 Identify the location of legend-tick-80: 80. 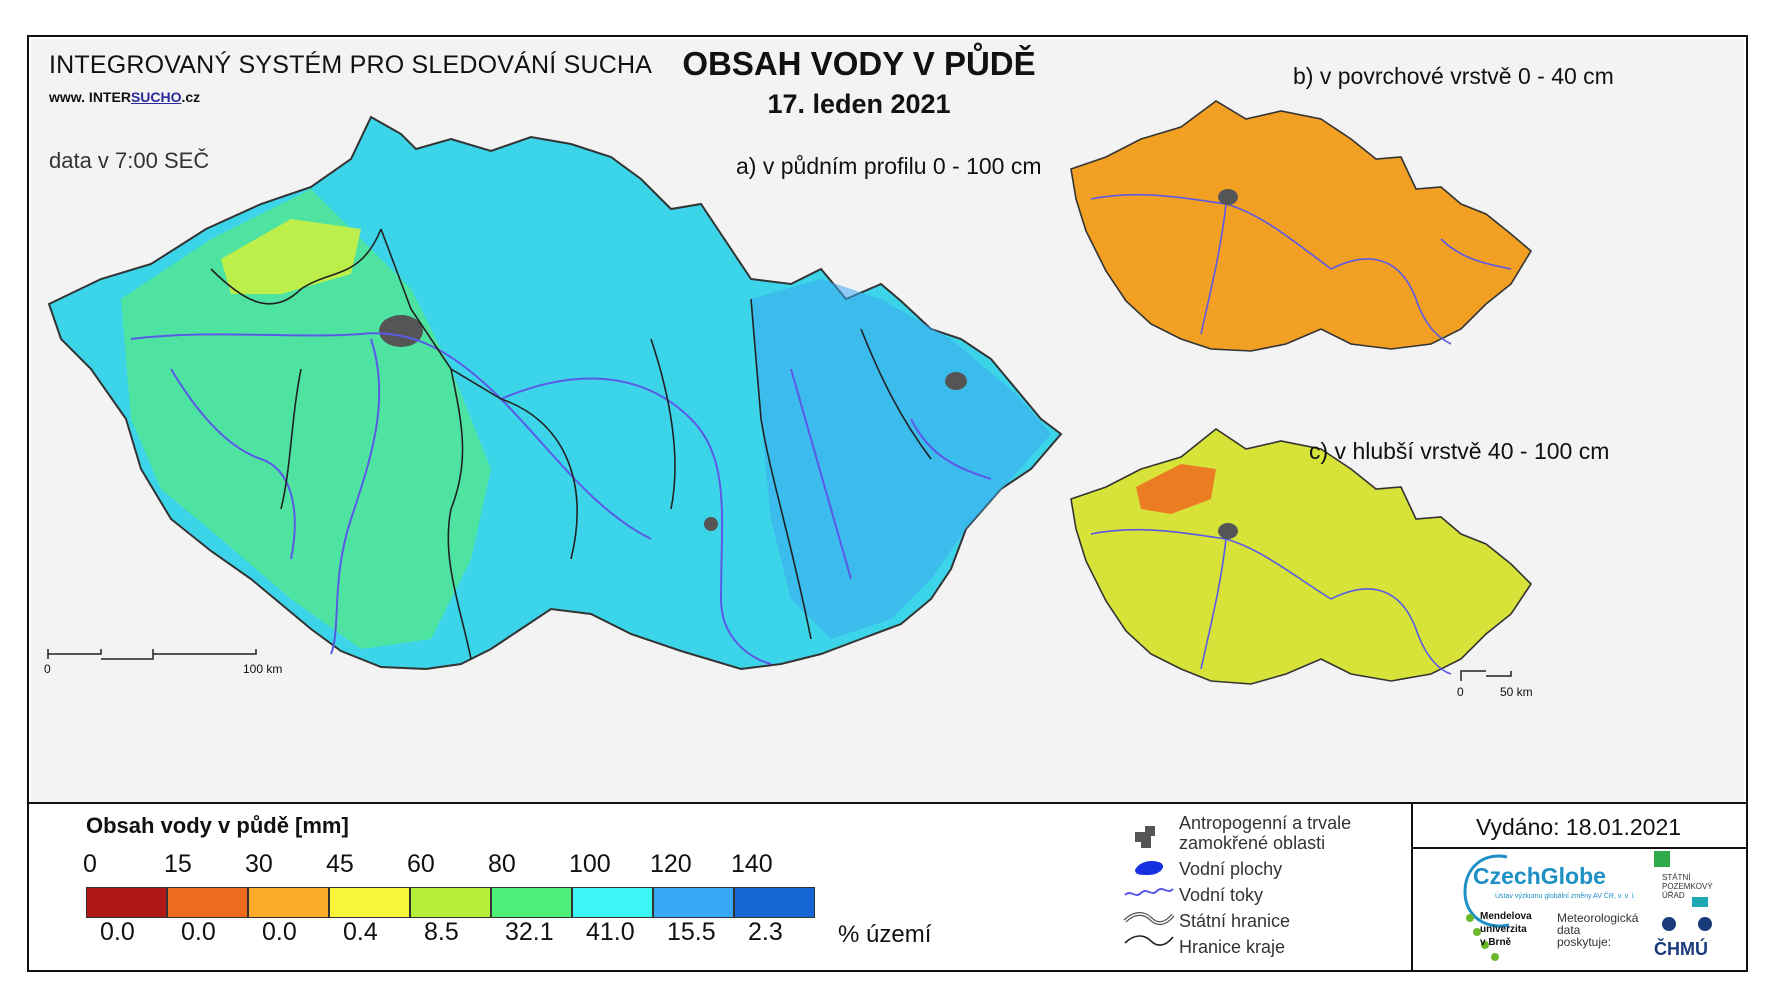
(502, 864).